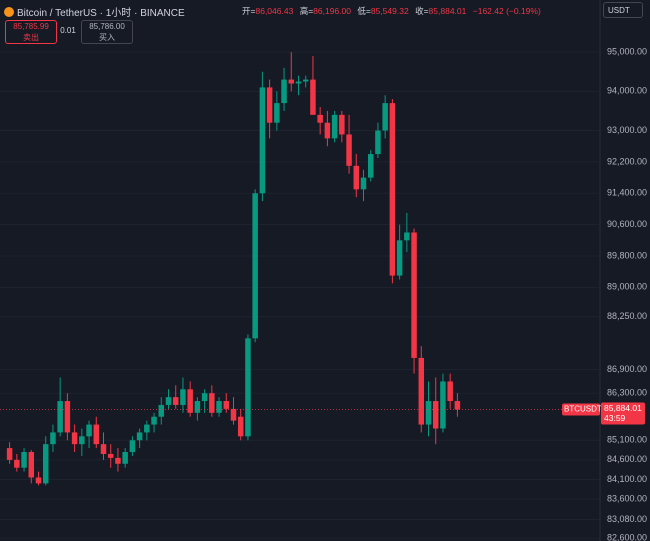 Image resolution: width=650 pixels, height=541 pixels. What do you see at coordinates (627, 519) in the screenshot?
I see `y-tick-label: 83,080.00` at bounding box center [627, 519].